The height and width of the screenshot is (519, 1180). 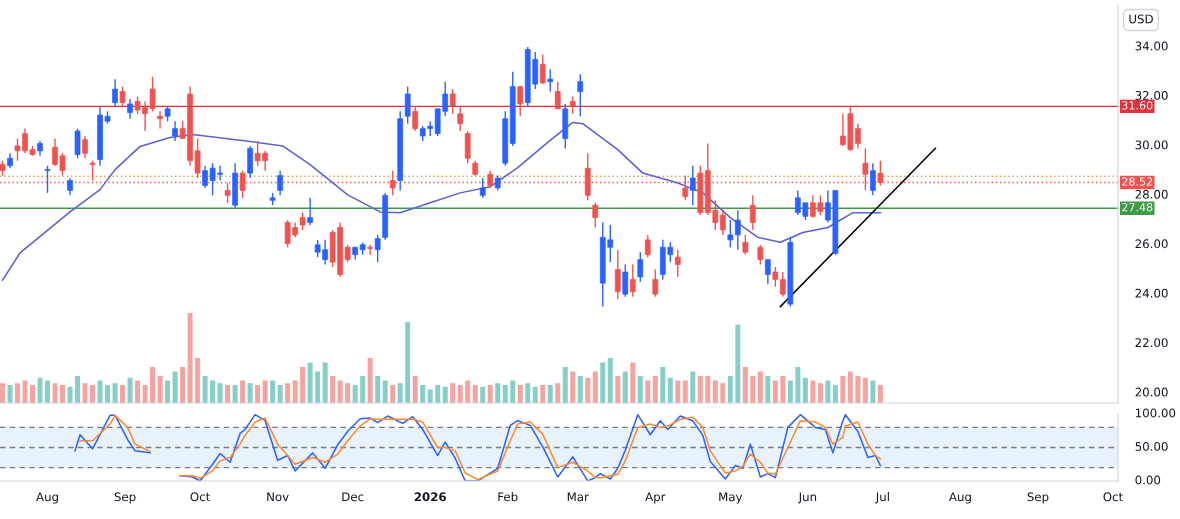 I want to click on text: USD, so click(x=1141, y=19).